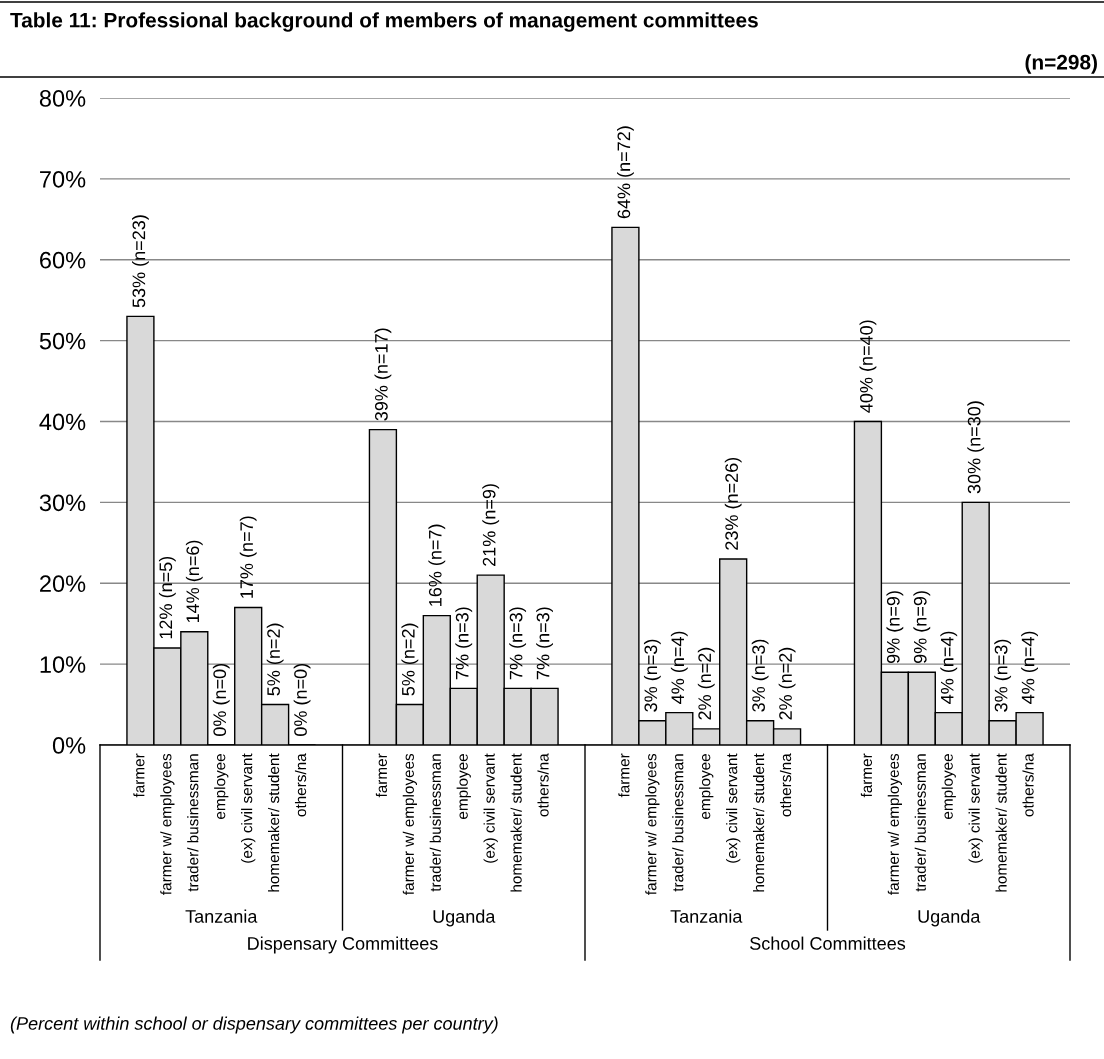  What do you see at coordinates (194, 581) in the screenshot?
I see `data-label: 14% (n=6)` at bounding box center [194, 581].